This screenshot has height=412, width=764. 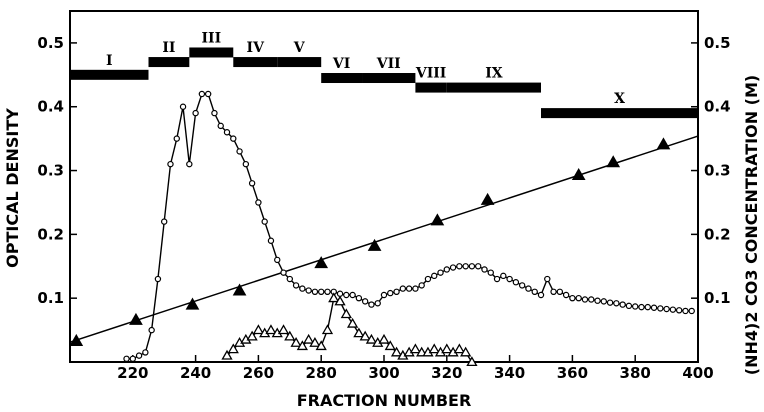 I want to click on y2-tick-label: 0.1, so click(x=717, y=298).